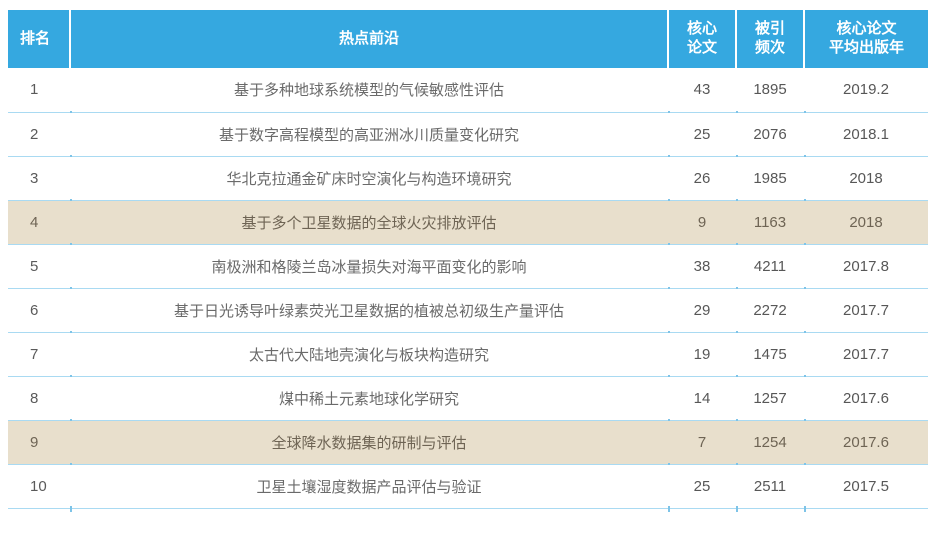 The height and width of the screenshot is (540, 942). I want to click on cell-core-papers: 43, so click(702, 92).